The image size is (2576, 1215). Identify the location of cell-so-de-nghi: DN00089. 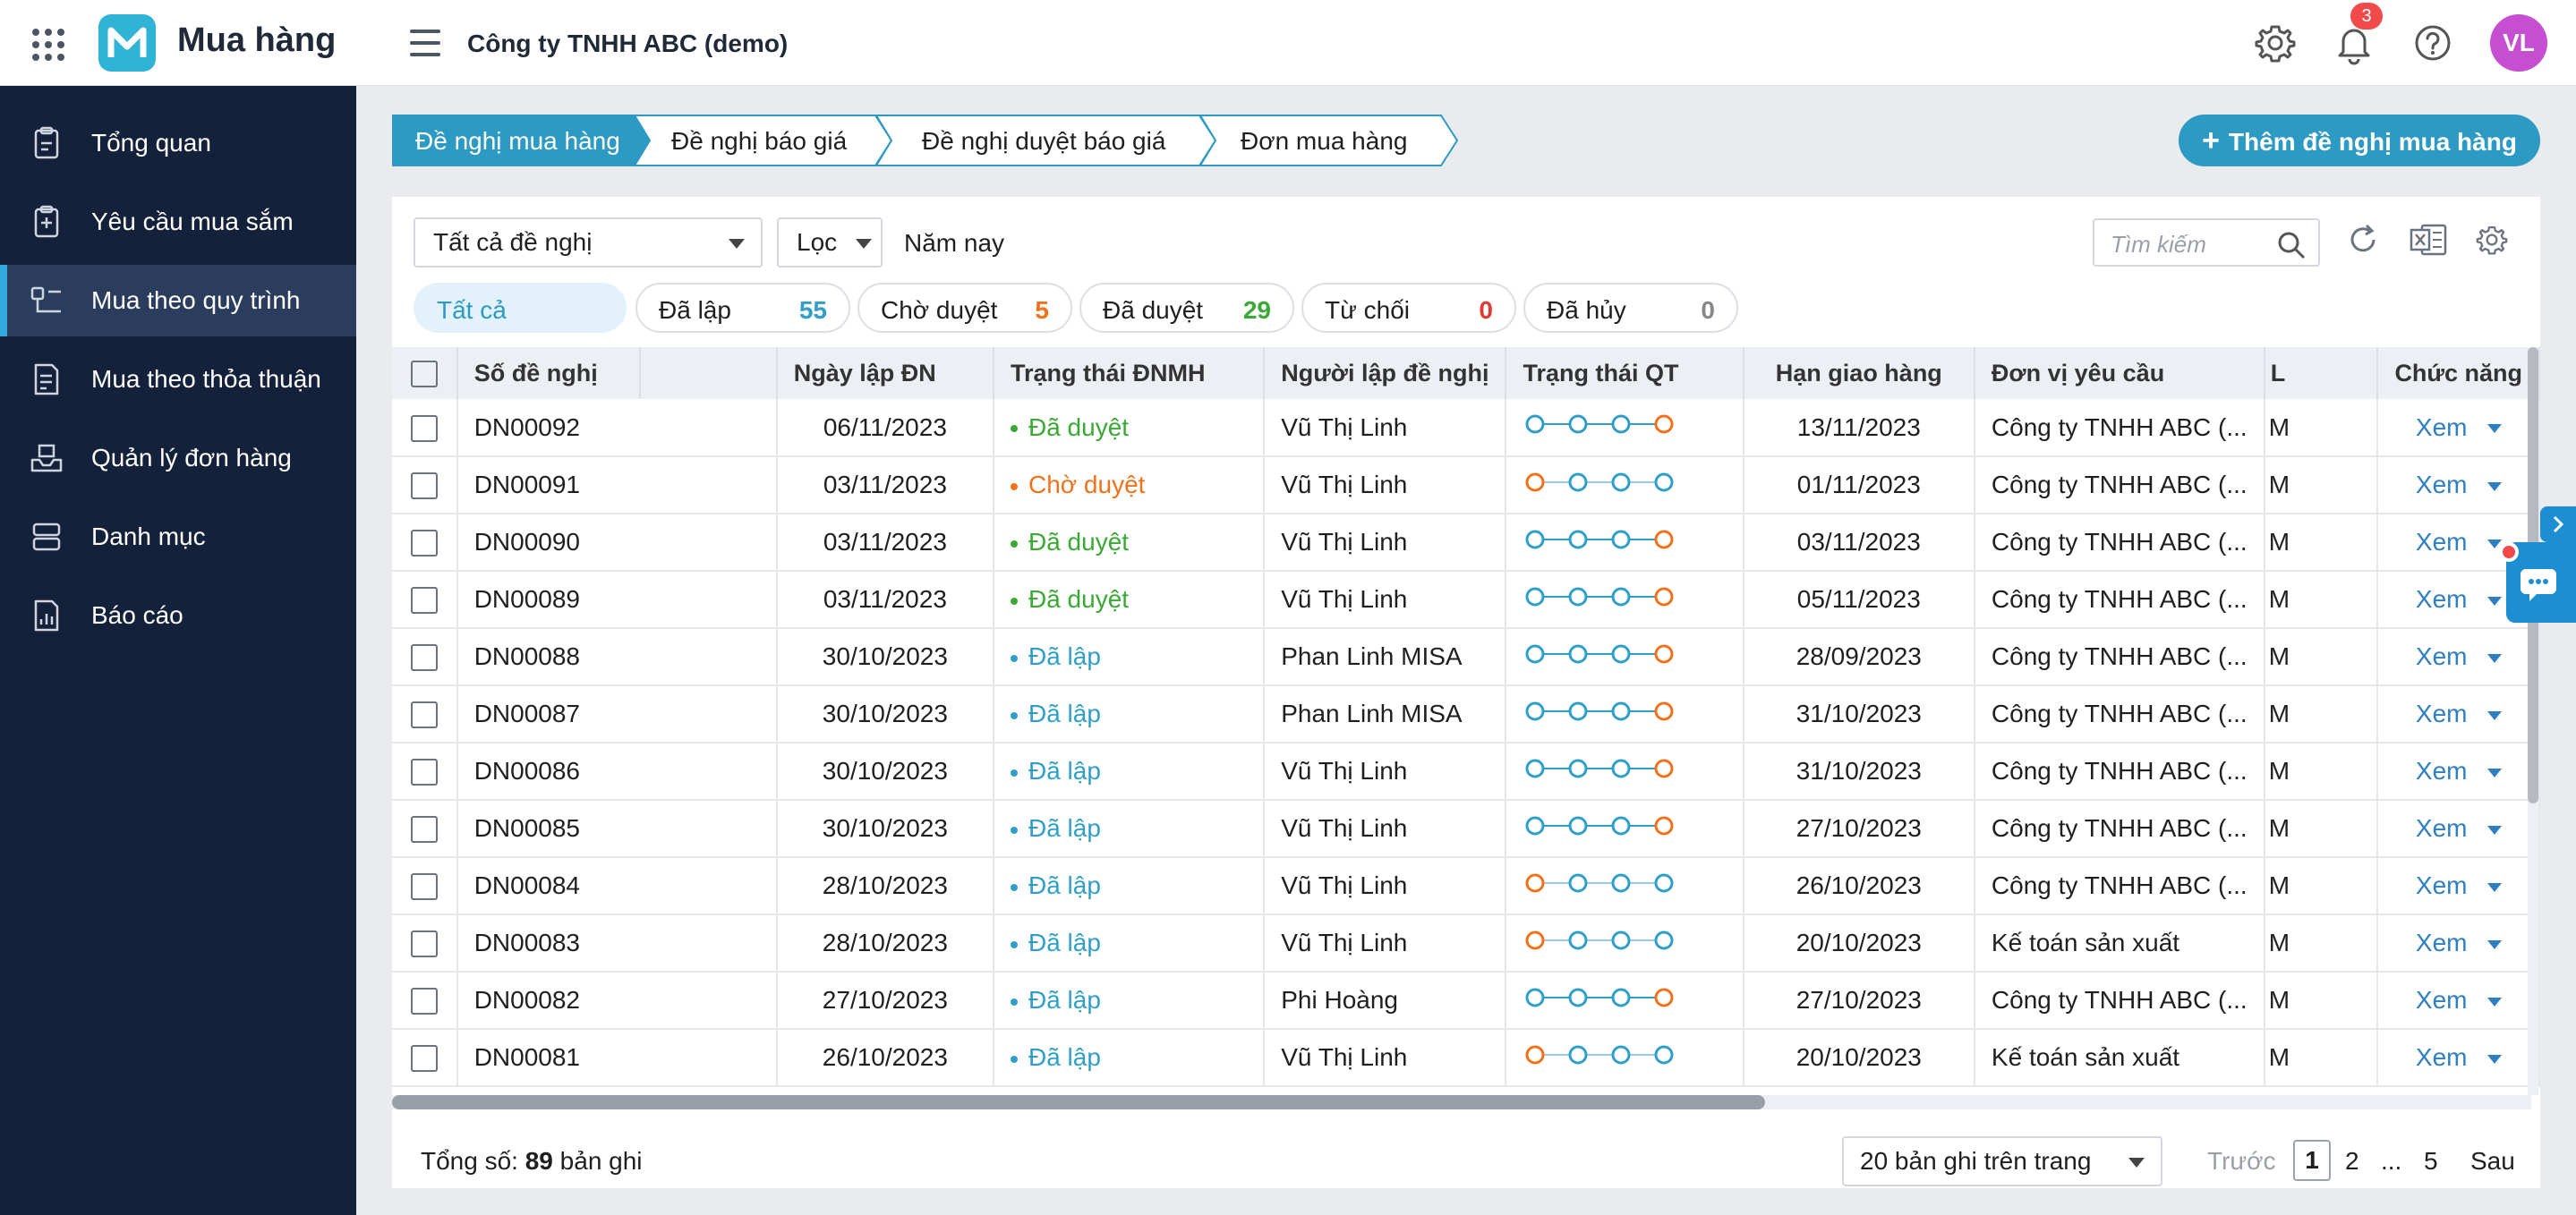
(617, 600).